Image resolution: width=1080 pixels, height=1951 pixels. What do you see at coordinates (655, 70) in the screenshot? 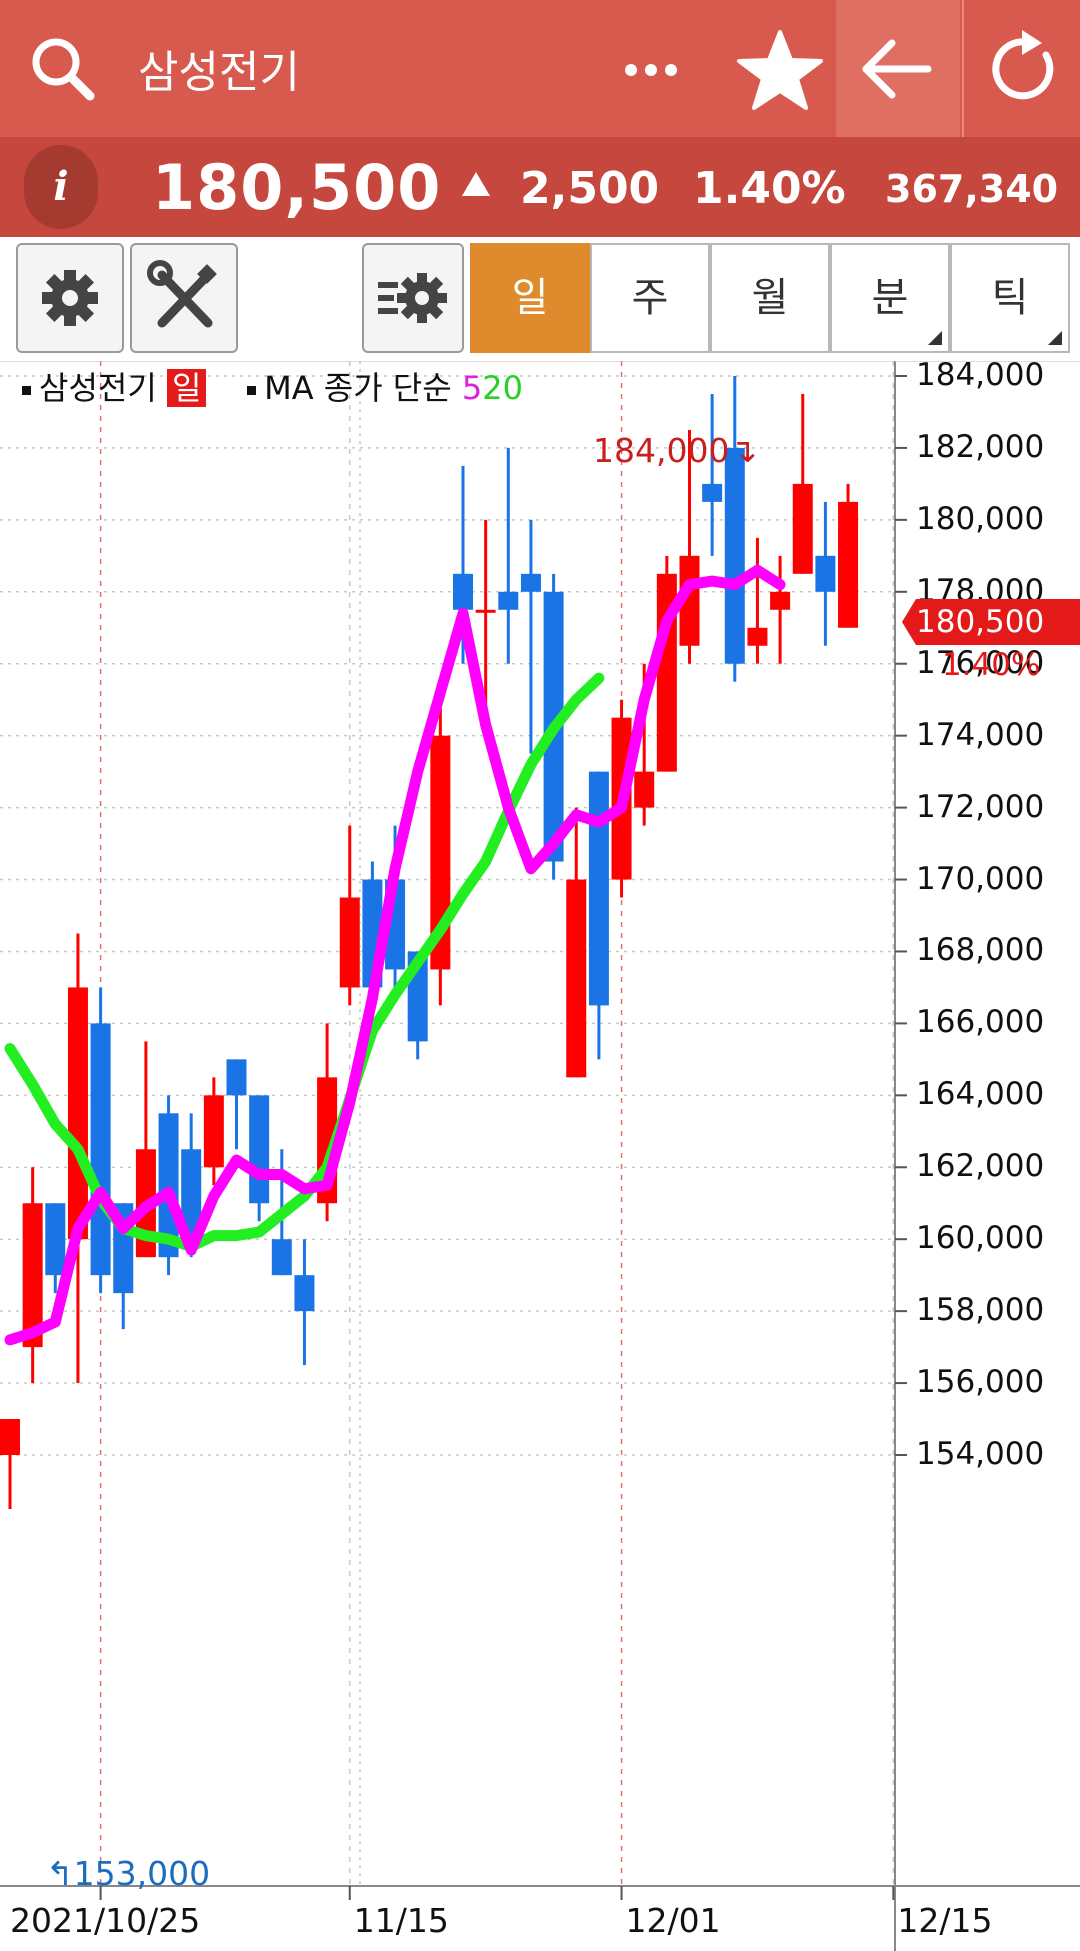
I see `more-icon` at bounding box center [655, 70].